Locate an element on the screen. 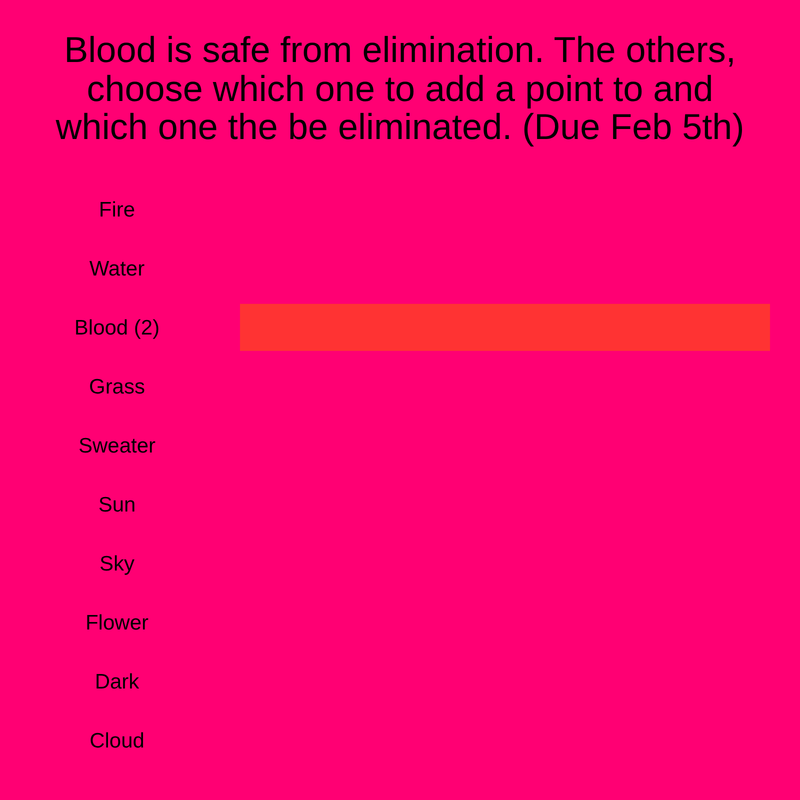 The width and height of the screenshot is (800, 800). chart-title: Blood is safe from elimination. The others, choose which one to add a point to and which one the be eliminated. (Due Feb 5th) is located at coordinates (400, 88).